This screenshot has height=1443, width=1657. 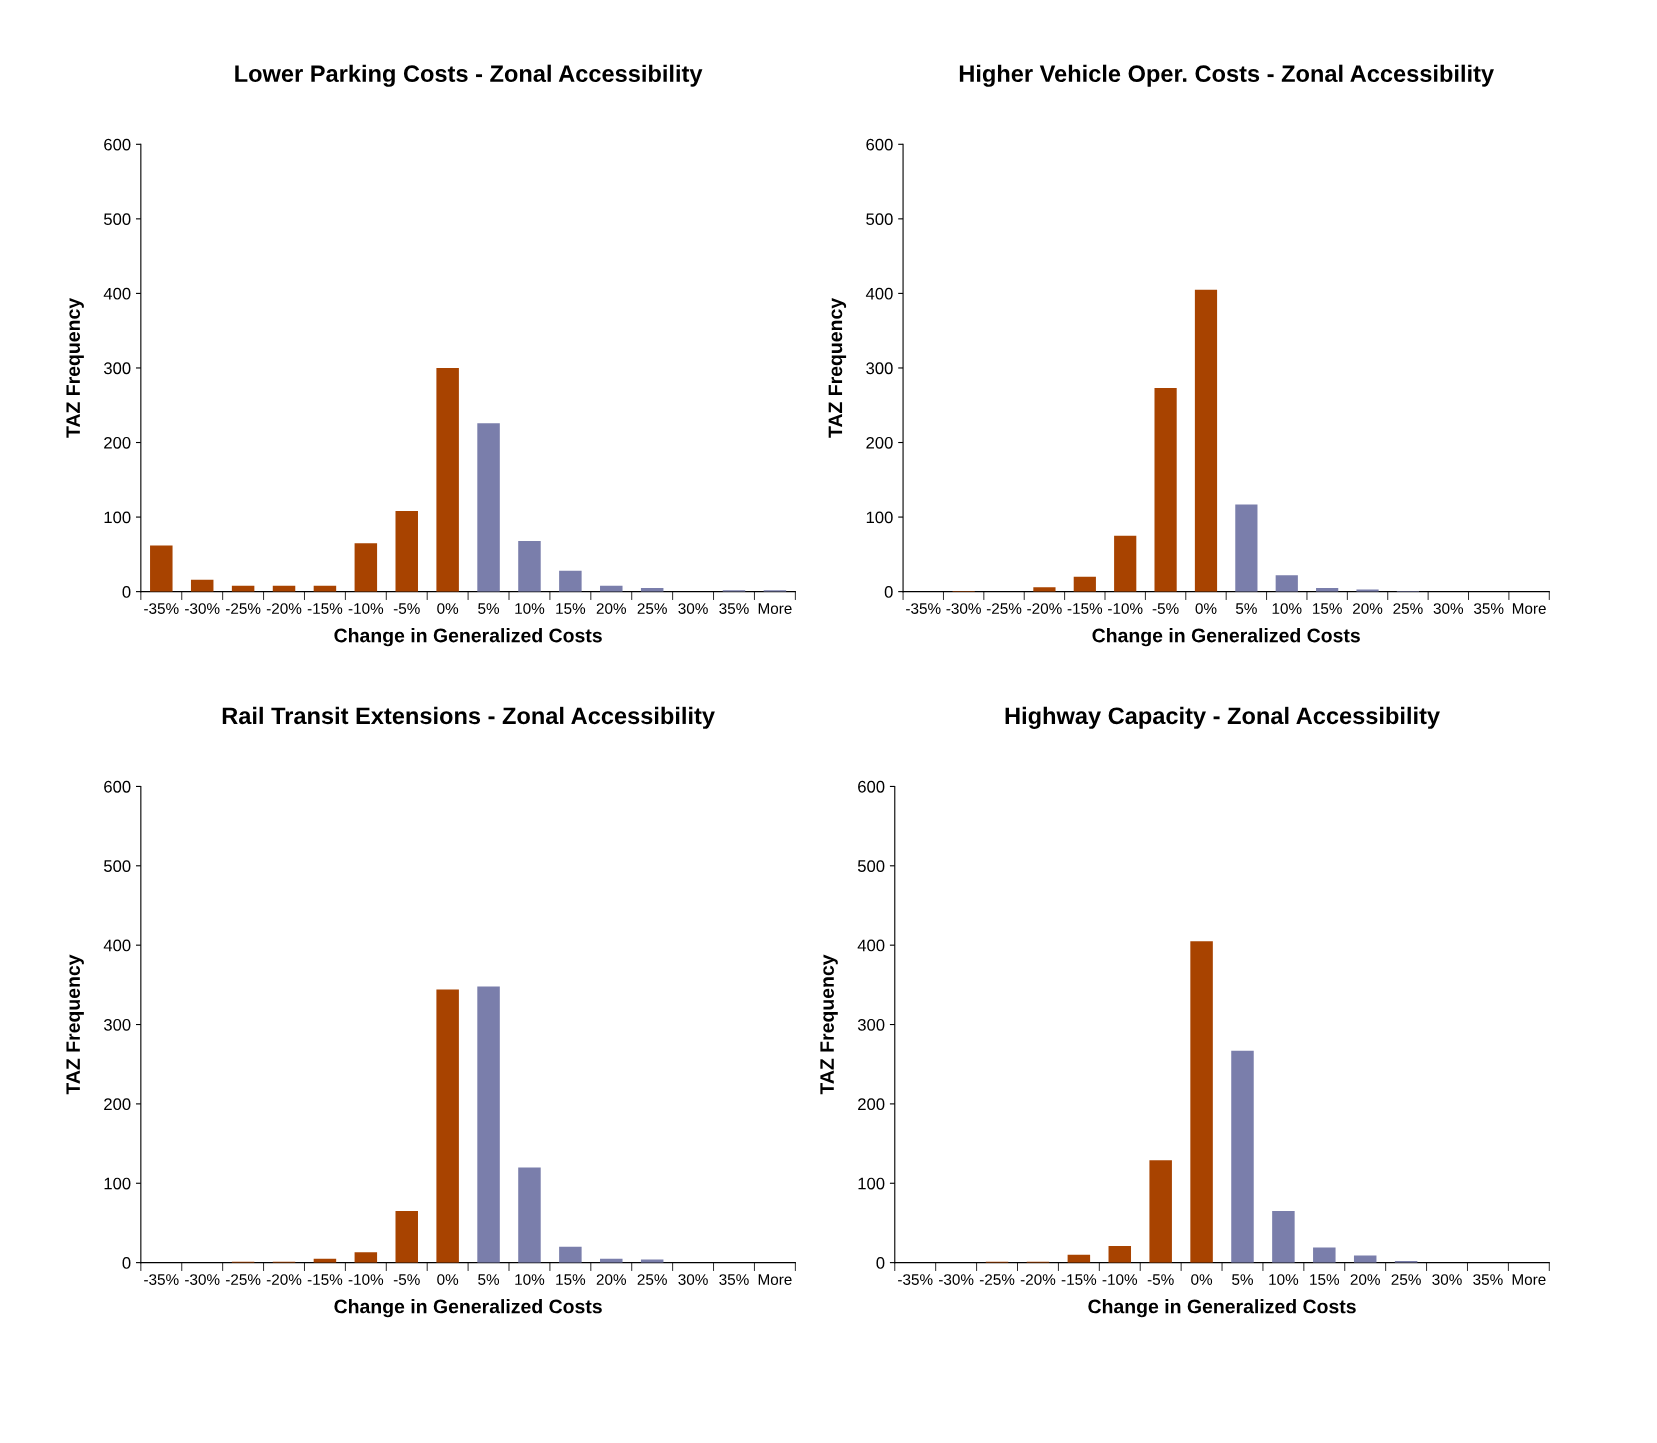 I want to click on chart-title: Higher Vehicle Oper. Costs - Zonal Accessibility, so click(x=1226, y=75).